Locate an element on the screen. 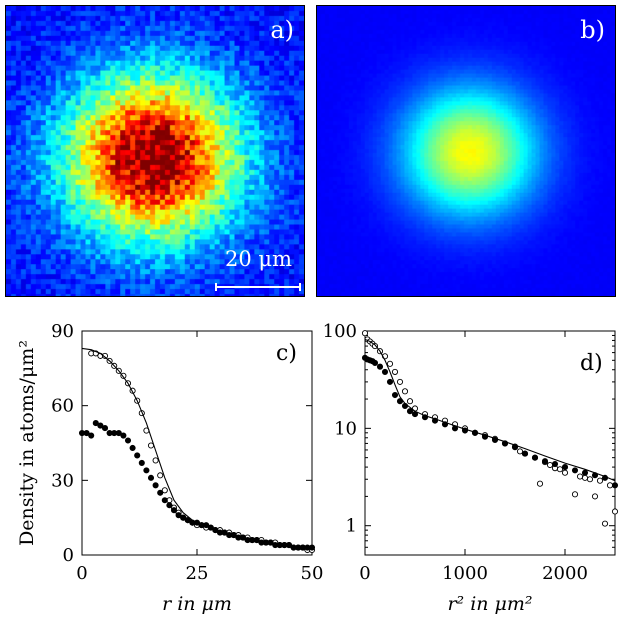  plot-d-frame is located at coordinates (490, 443).